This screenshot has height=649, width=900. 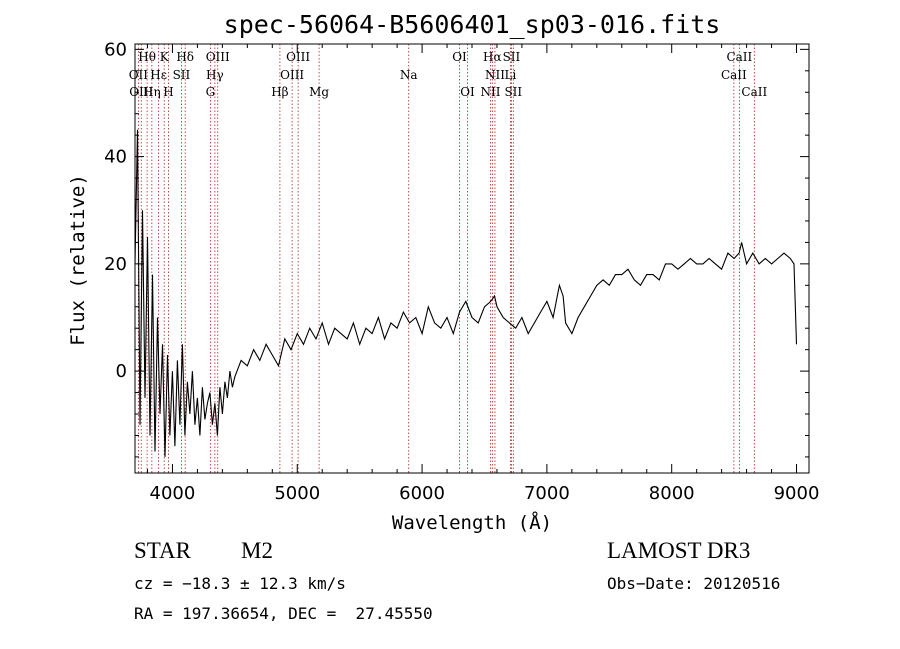 What do you see at coordinates (797, 493) in the screenshot?
I see `x-tick-label-5: 9000` at bounding box center [797, 493].